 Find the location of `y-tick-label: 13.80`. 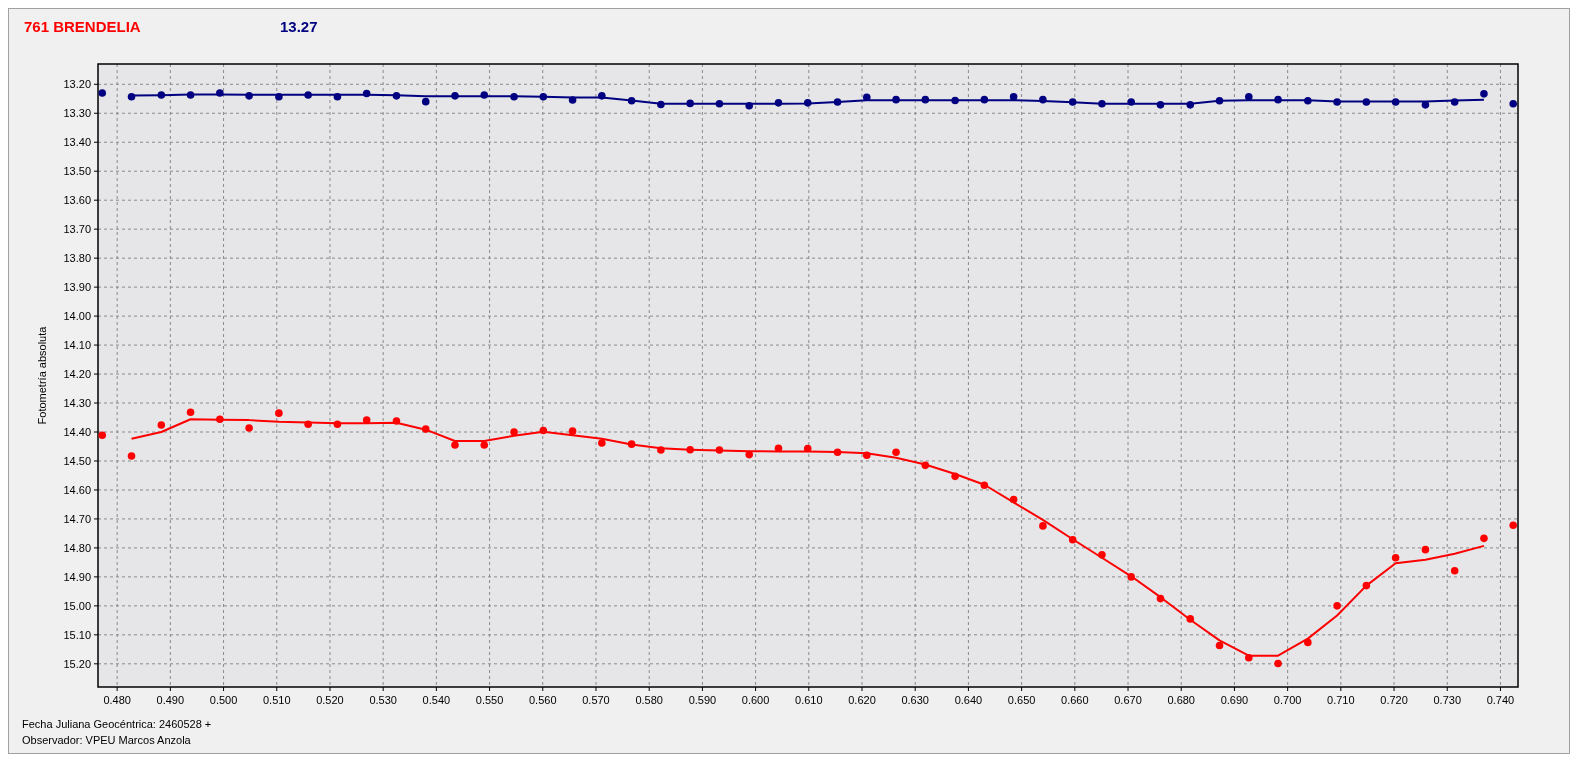

y-tick-label: 13.80 is located at coordinates (77, 258).